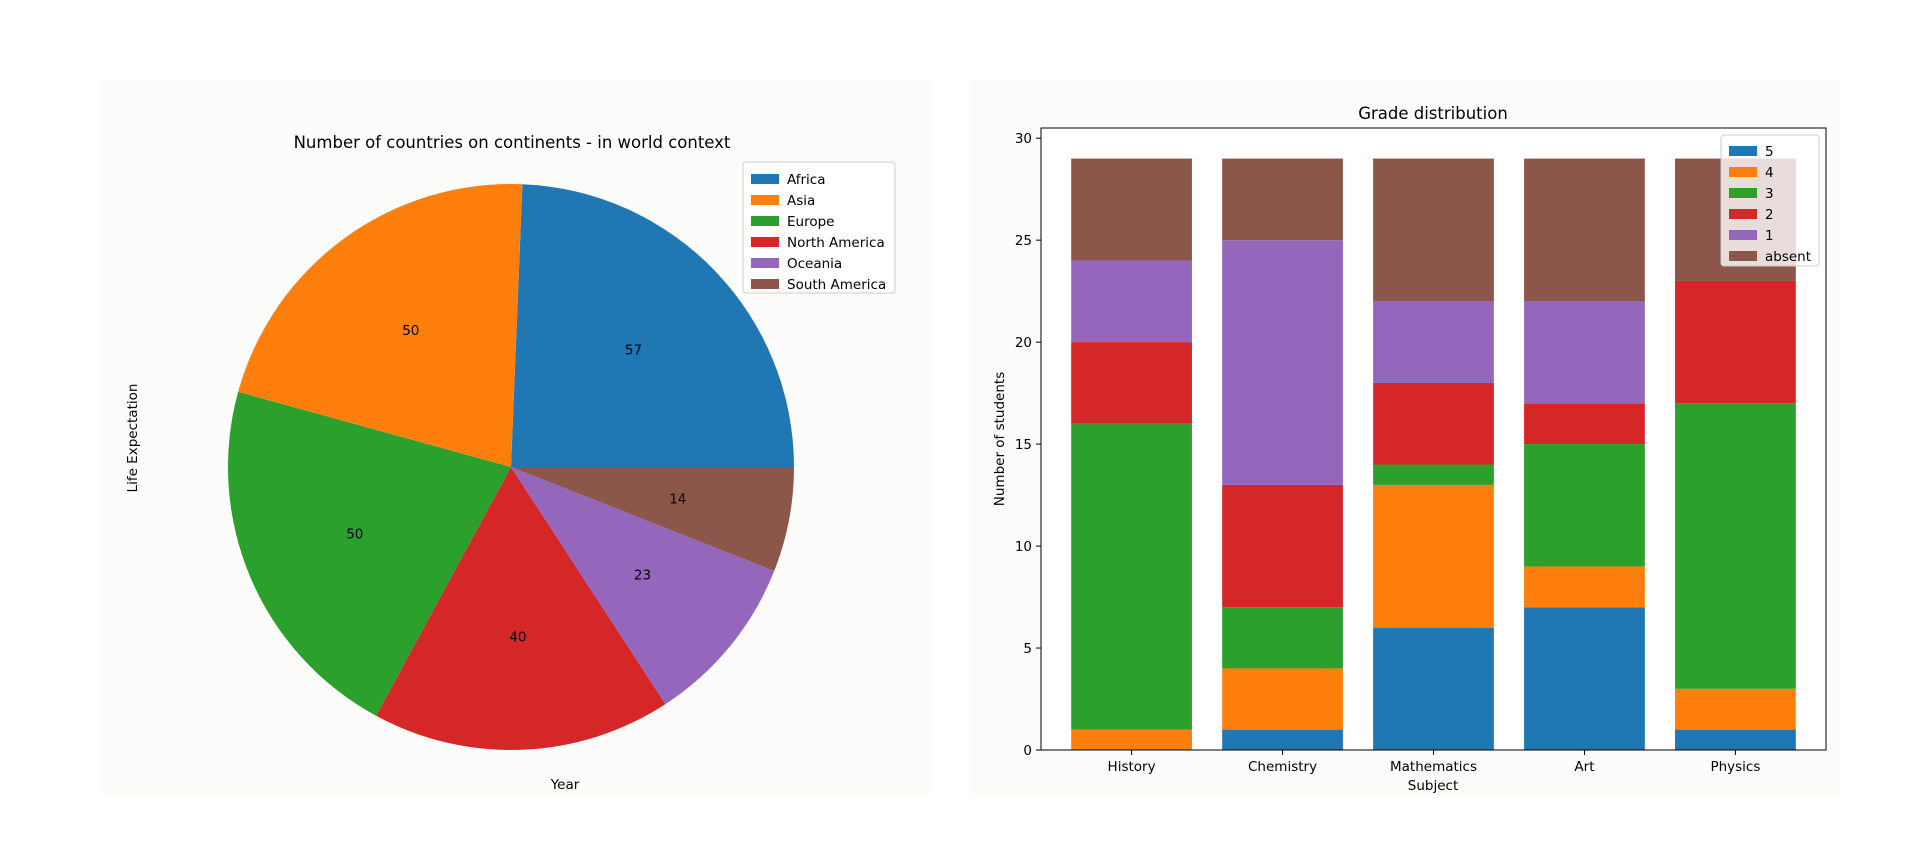 The height and width of the screenshot is (850, 1920). Describe the element at coordinates (1282, 767) in the screenshot. I see `x-tick-label-chemistry: Chemistry` at that location.